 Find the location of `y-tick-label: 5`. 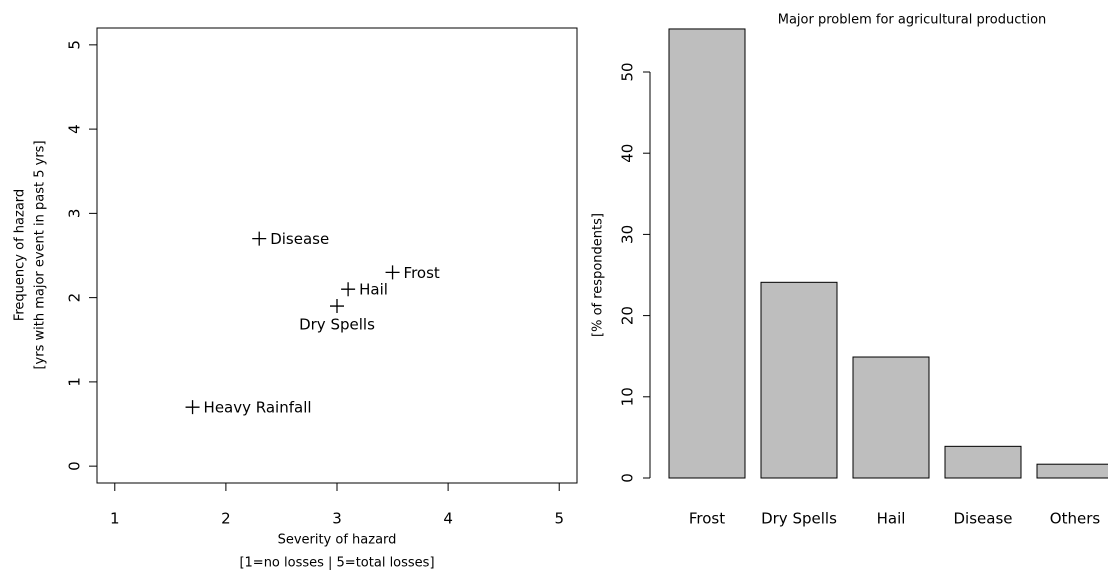

y-tick-label: 5 is located at coordinates (75, 45).